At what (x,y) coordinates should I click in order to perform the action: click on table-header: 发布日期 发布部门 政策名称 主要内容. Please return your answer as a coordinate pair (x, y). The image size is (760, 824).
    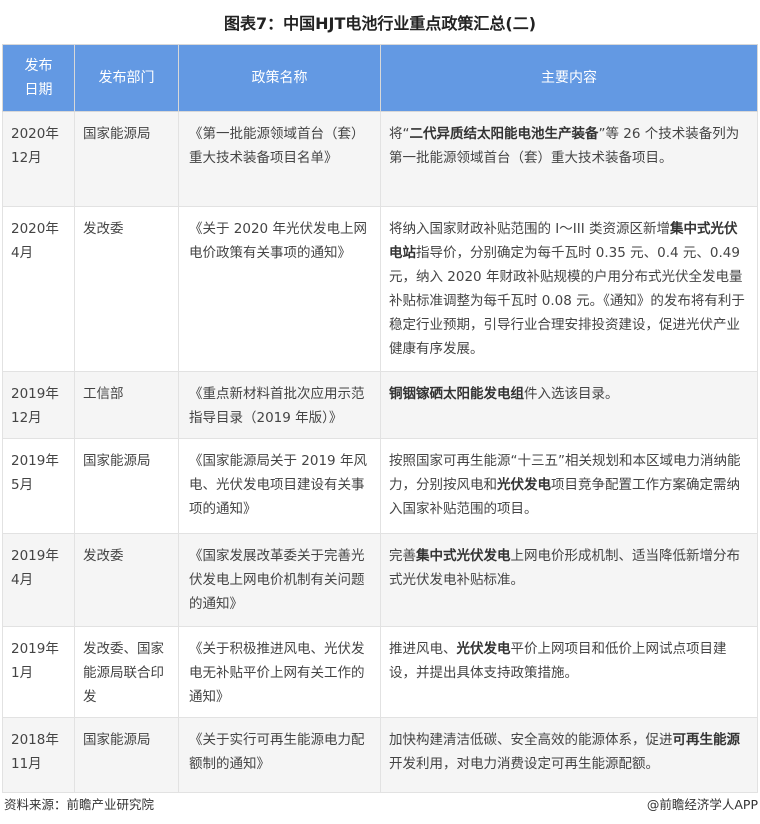
    Looking at the image, I should click on (380, 78).